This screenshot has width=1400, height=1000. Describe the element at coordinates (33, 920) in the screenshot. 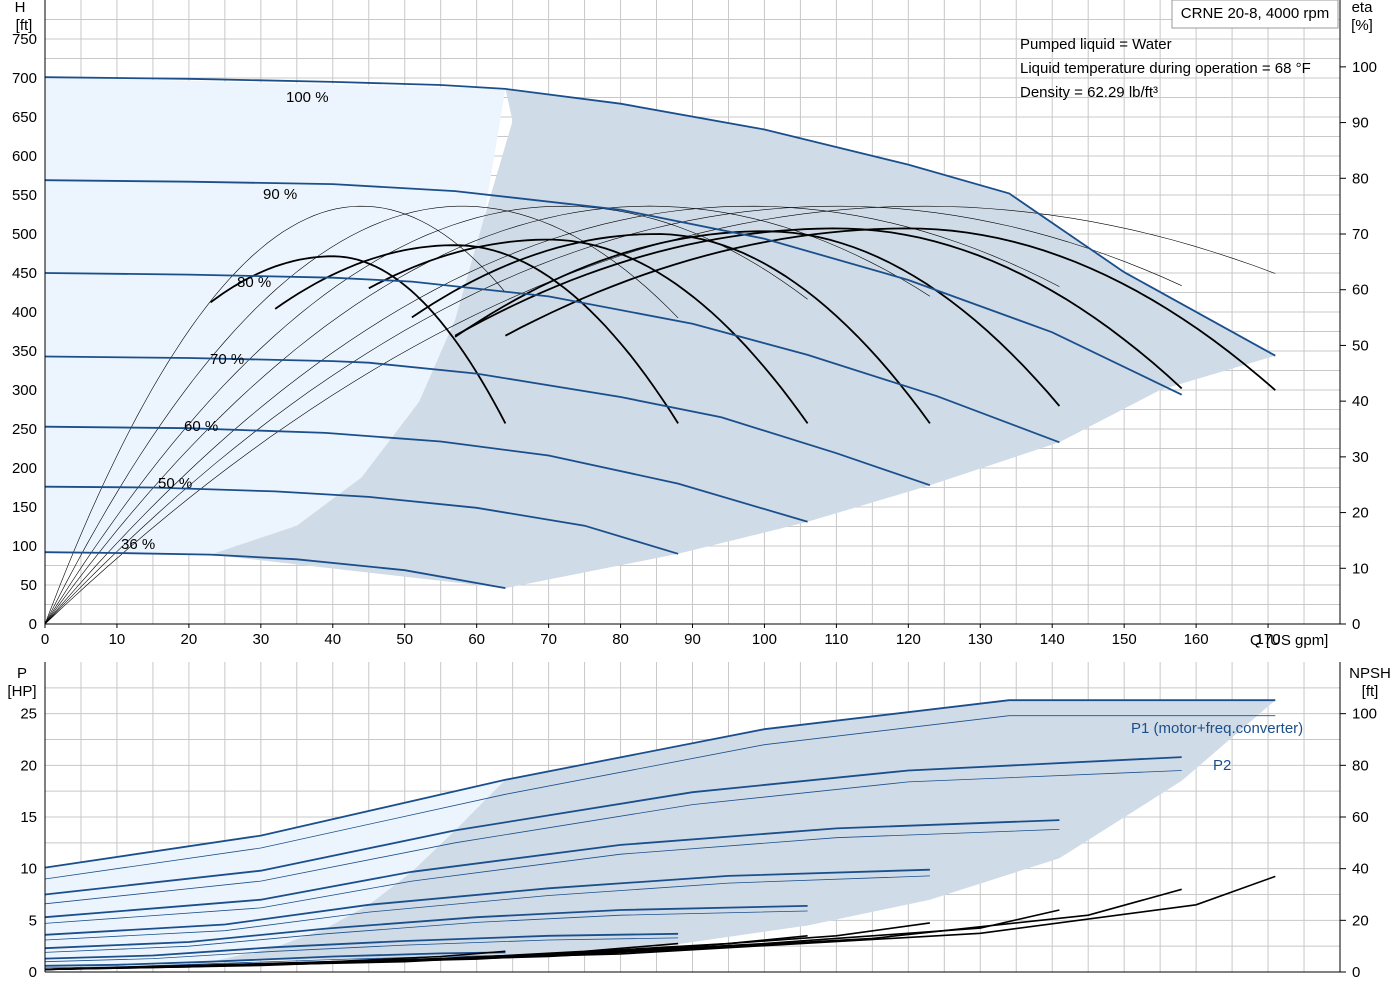

I see `power-y-tick-label: 5` at that location.